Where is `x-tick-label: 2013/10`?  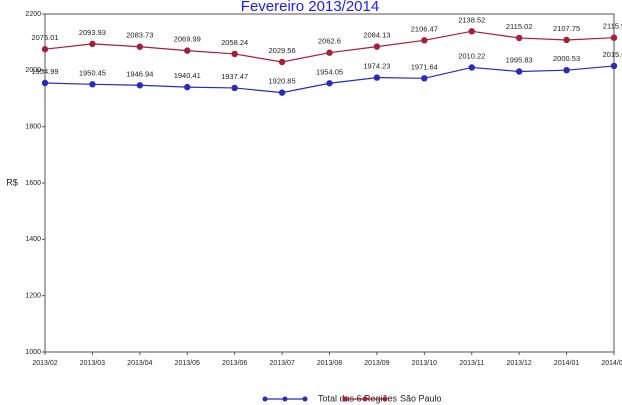
x-tick-label: 2013/10 is located at coordinates (424, 363).